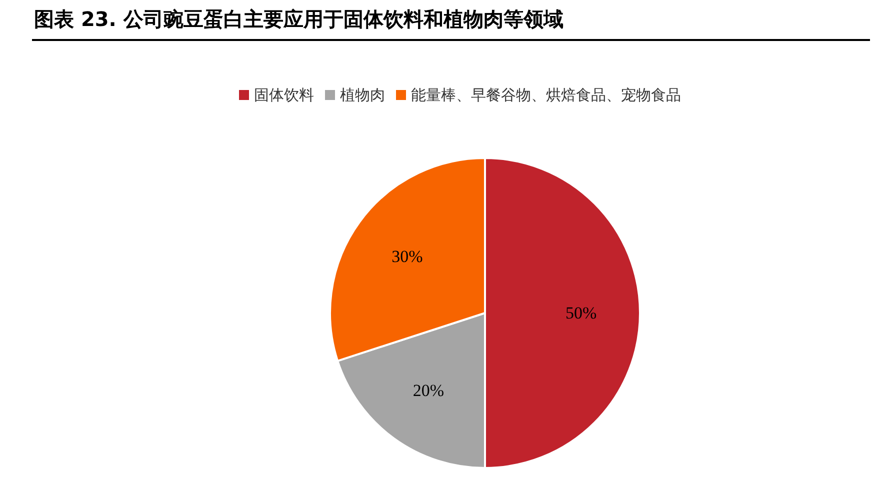  I want to click on data-label: 30%, so click(407, 256).